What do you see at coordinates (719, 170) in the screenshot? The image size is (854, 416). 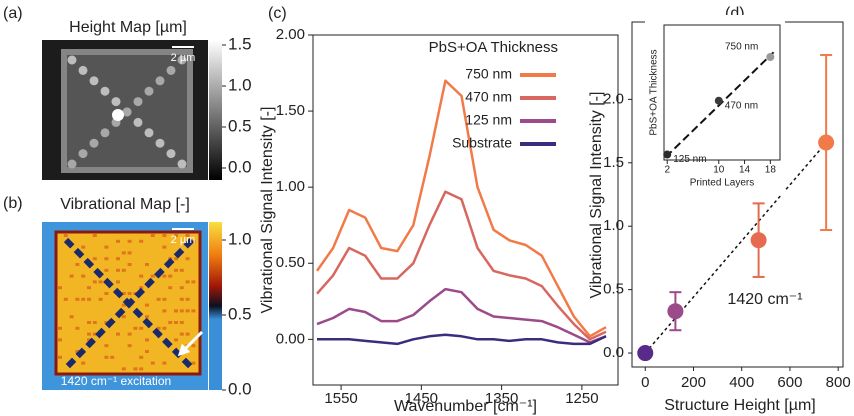 I see `x-tick-label: 10` at bounding box center [719, 170].